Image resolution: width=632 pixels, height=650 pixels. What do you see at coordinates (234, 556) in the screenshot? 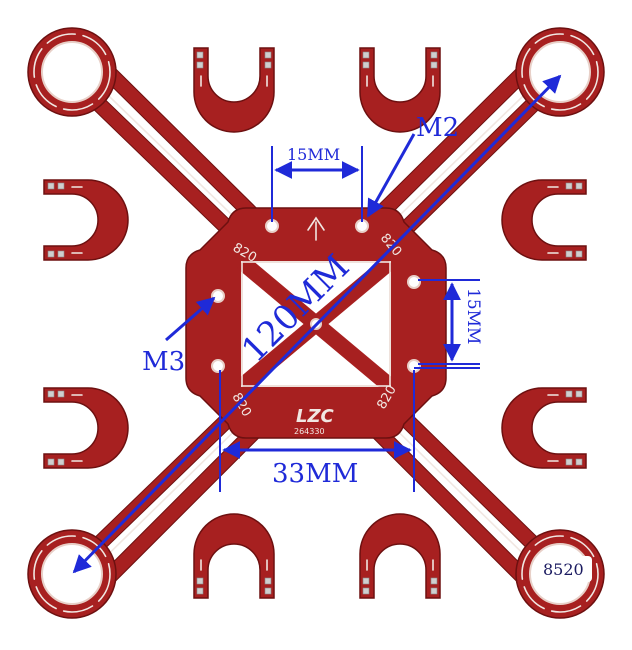
I see `clip-bottom-left` at bounding box center [234, 556].